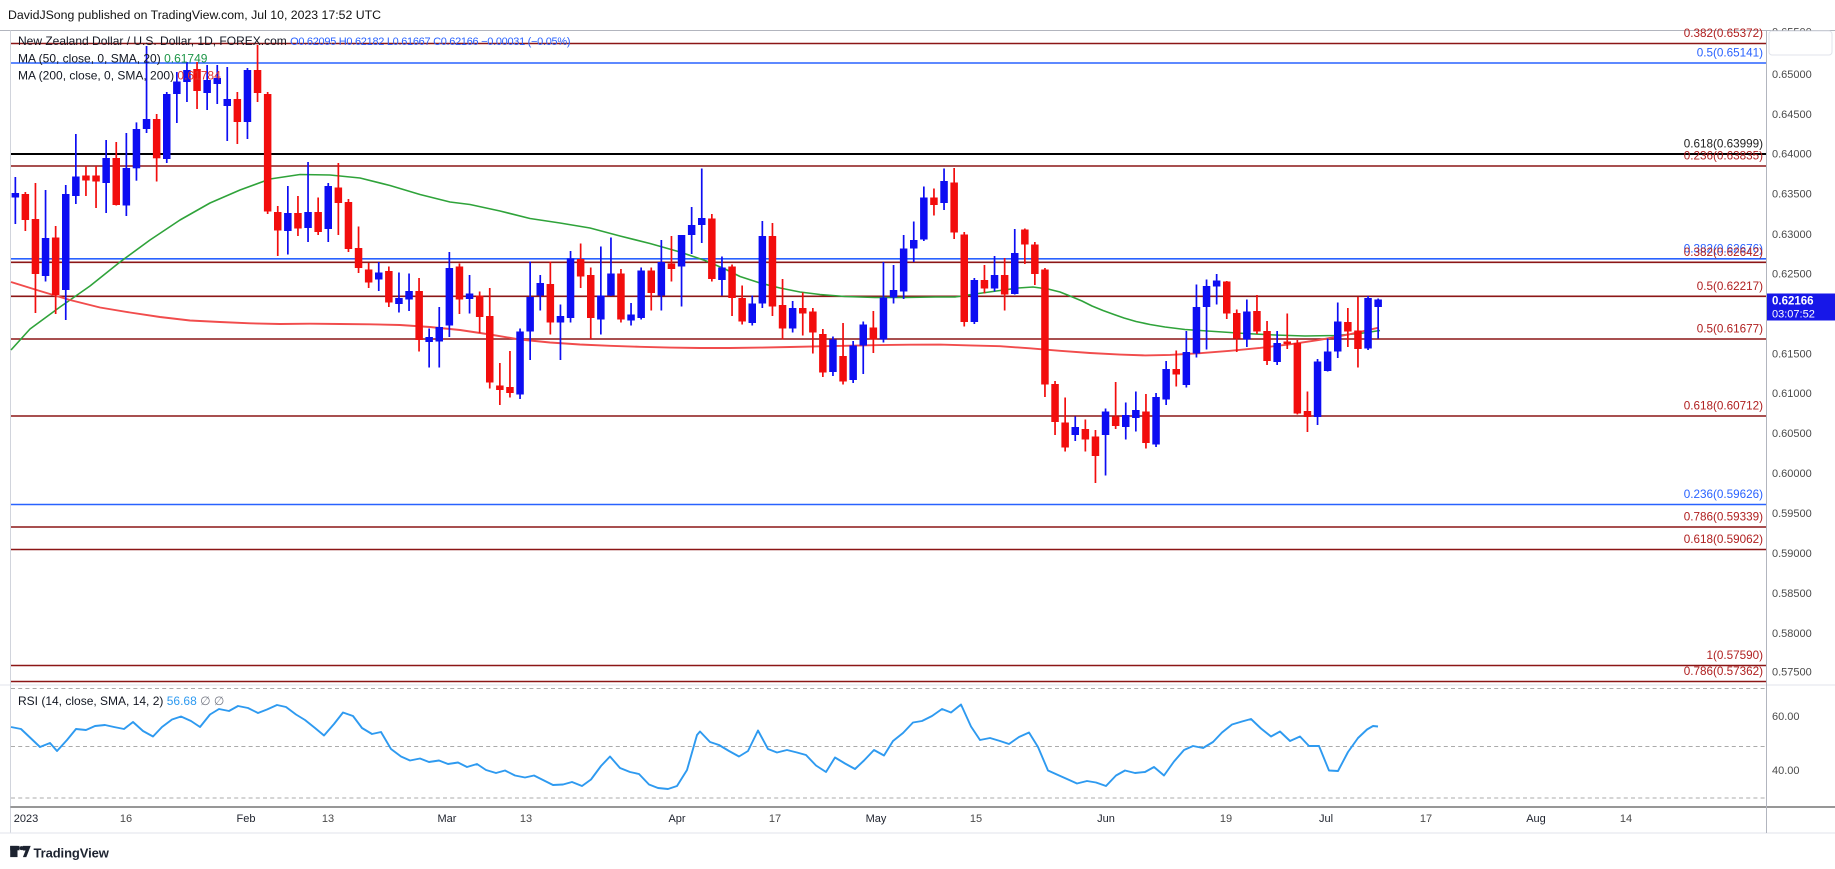  Describe the element at coordinates (1723, 671) in the screenshot. I see `svg-text: 0.786(0.57362)` at that location.